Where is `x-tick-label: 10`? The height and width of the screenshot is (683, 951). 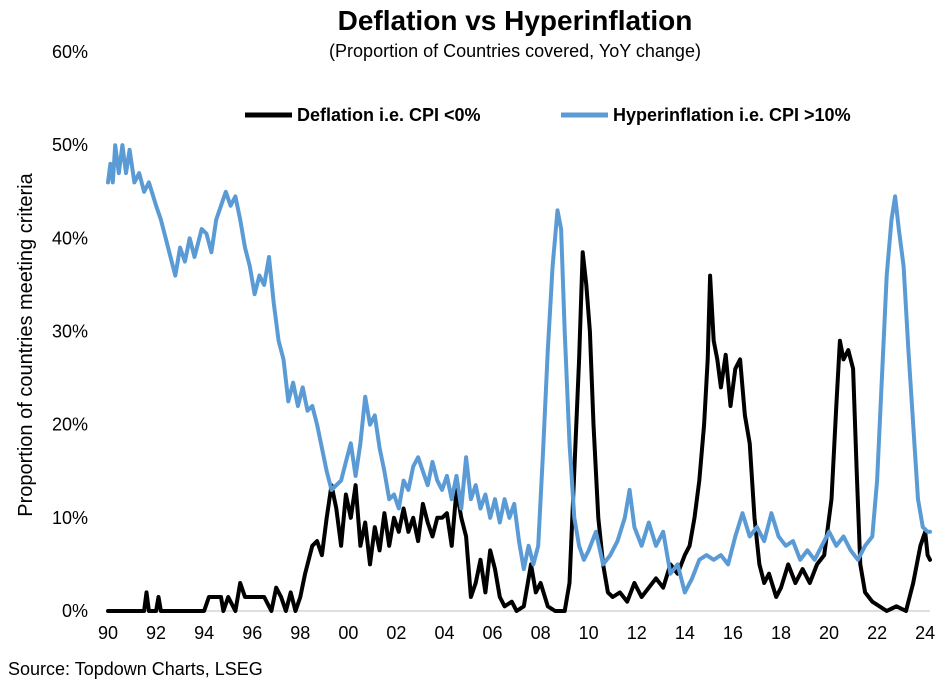
x-tick-label: 10 is located at coordinates (589, 633).